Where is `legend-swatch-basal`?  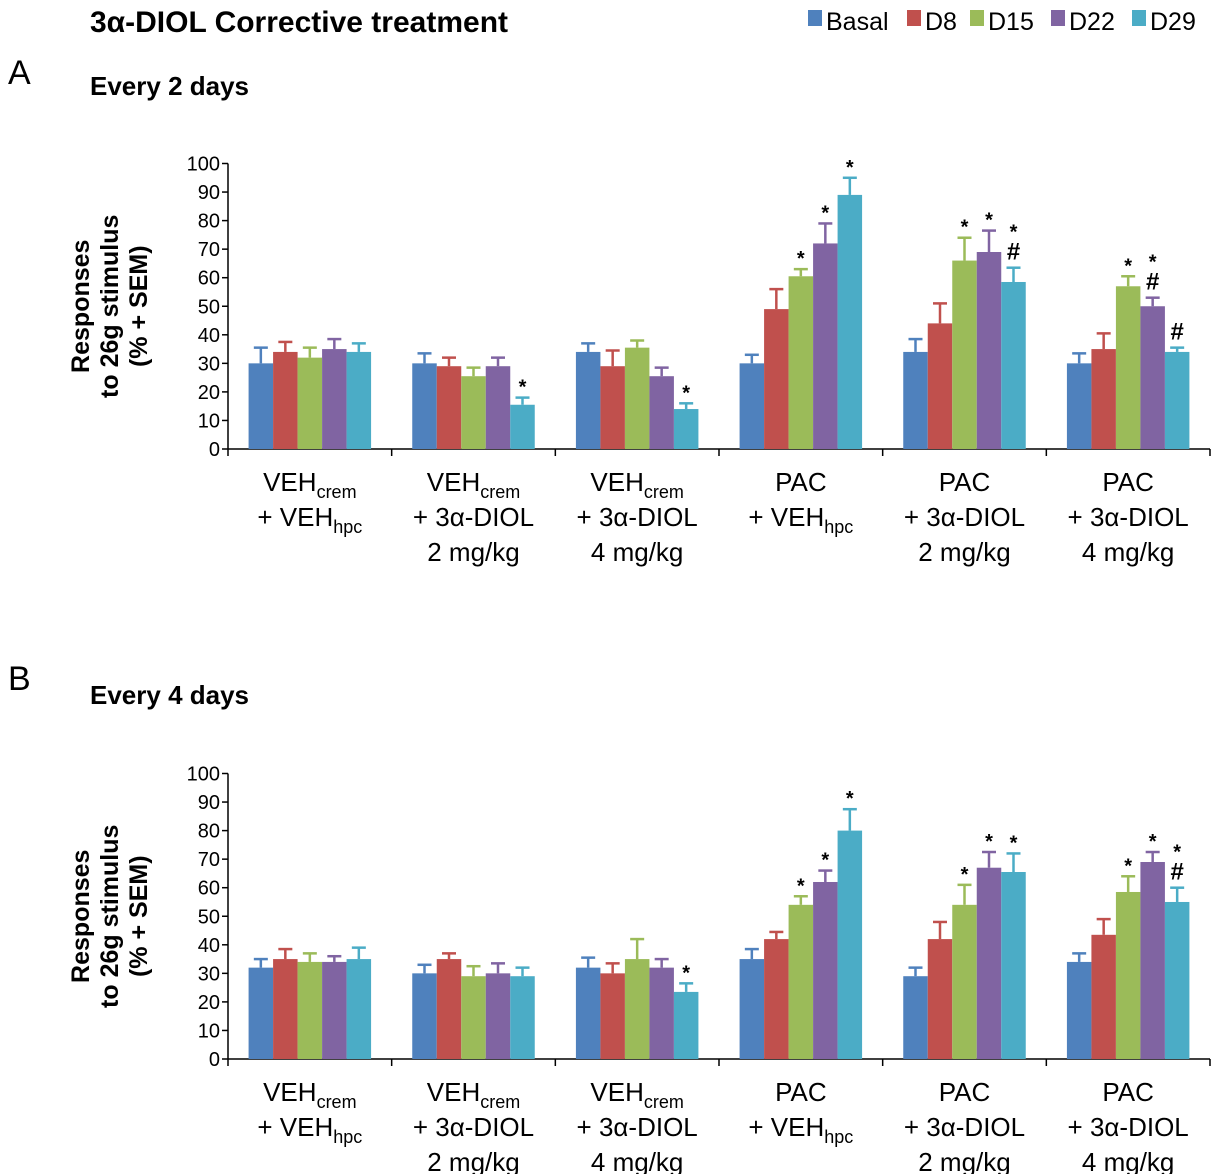 legend-swatch-basal is located at coordinates (815, 18).